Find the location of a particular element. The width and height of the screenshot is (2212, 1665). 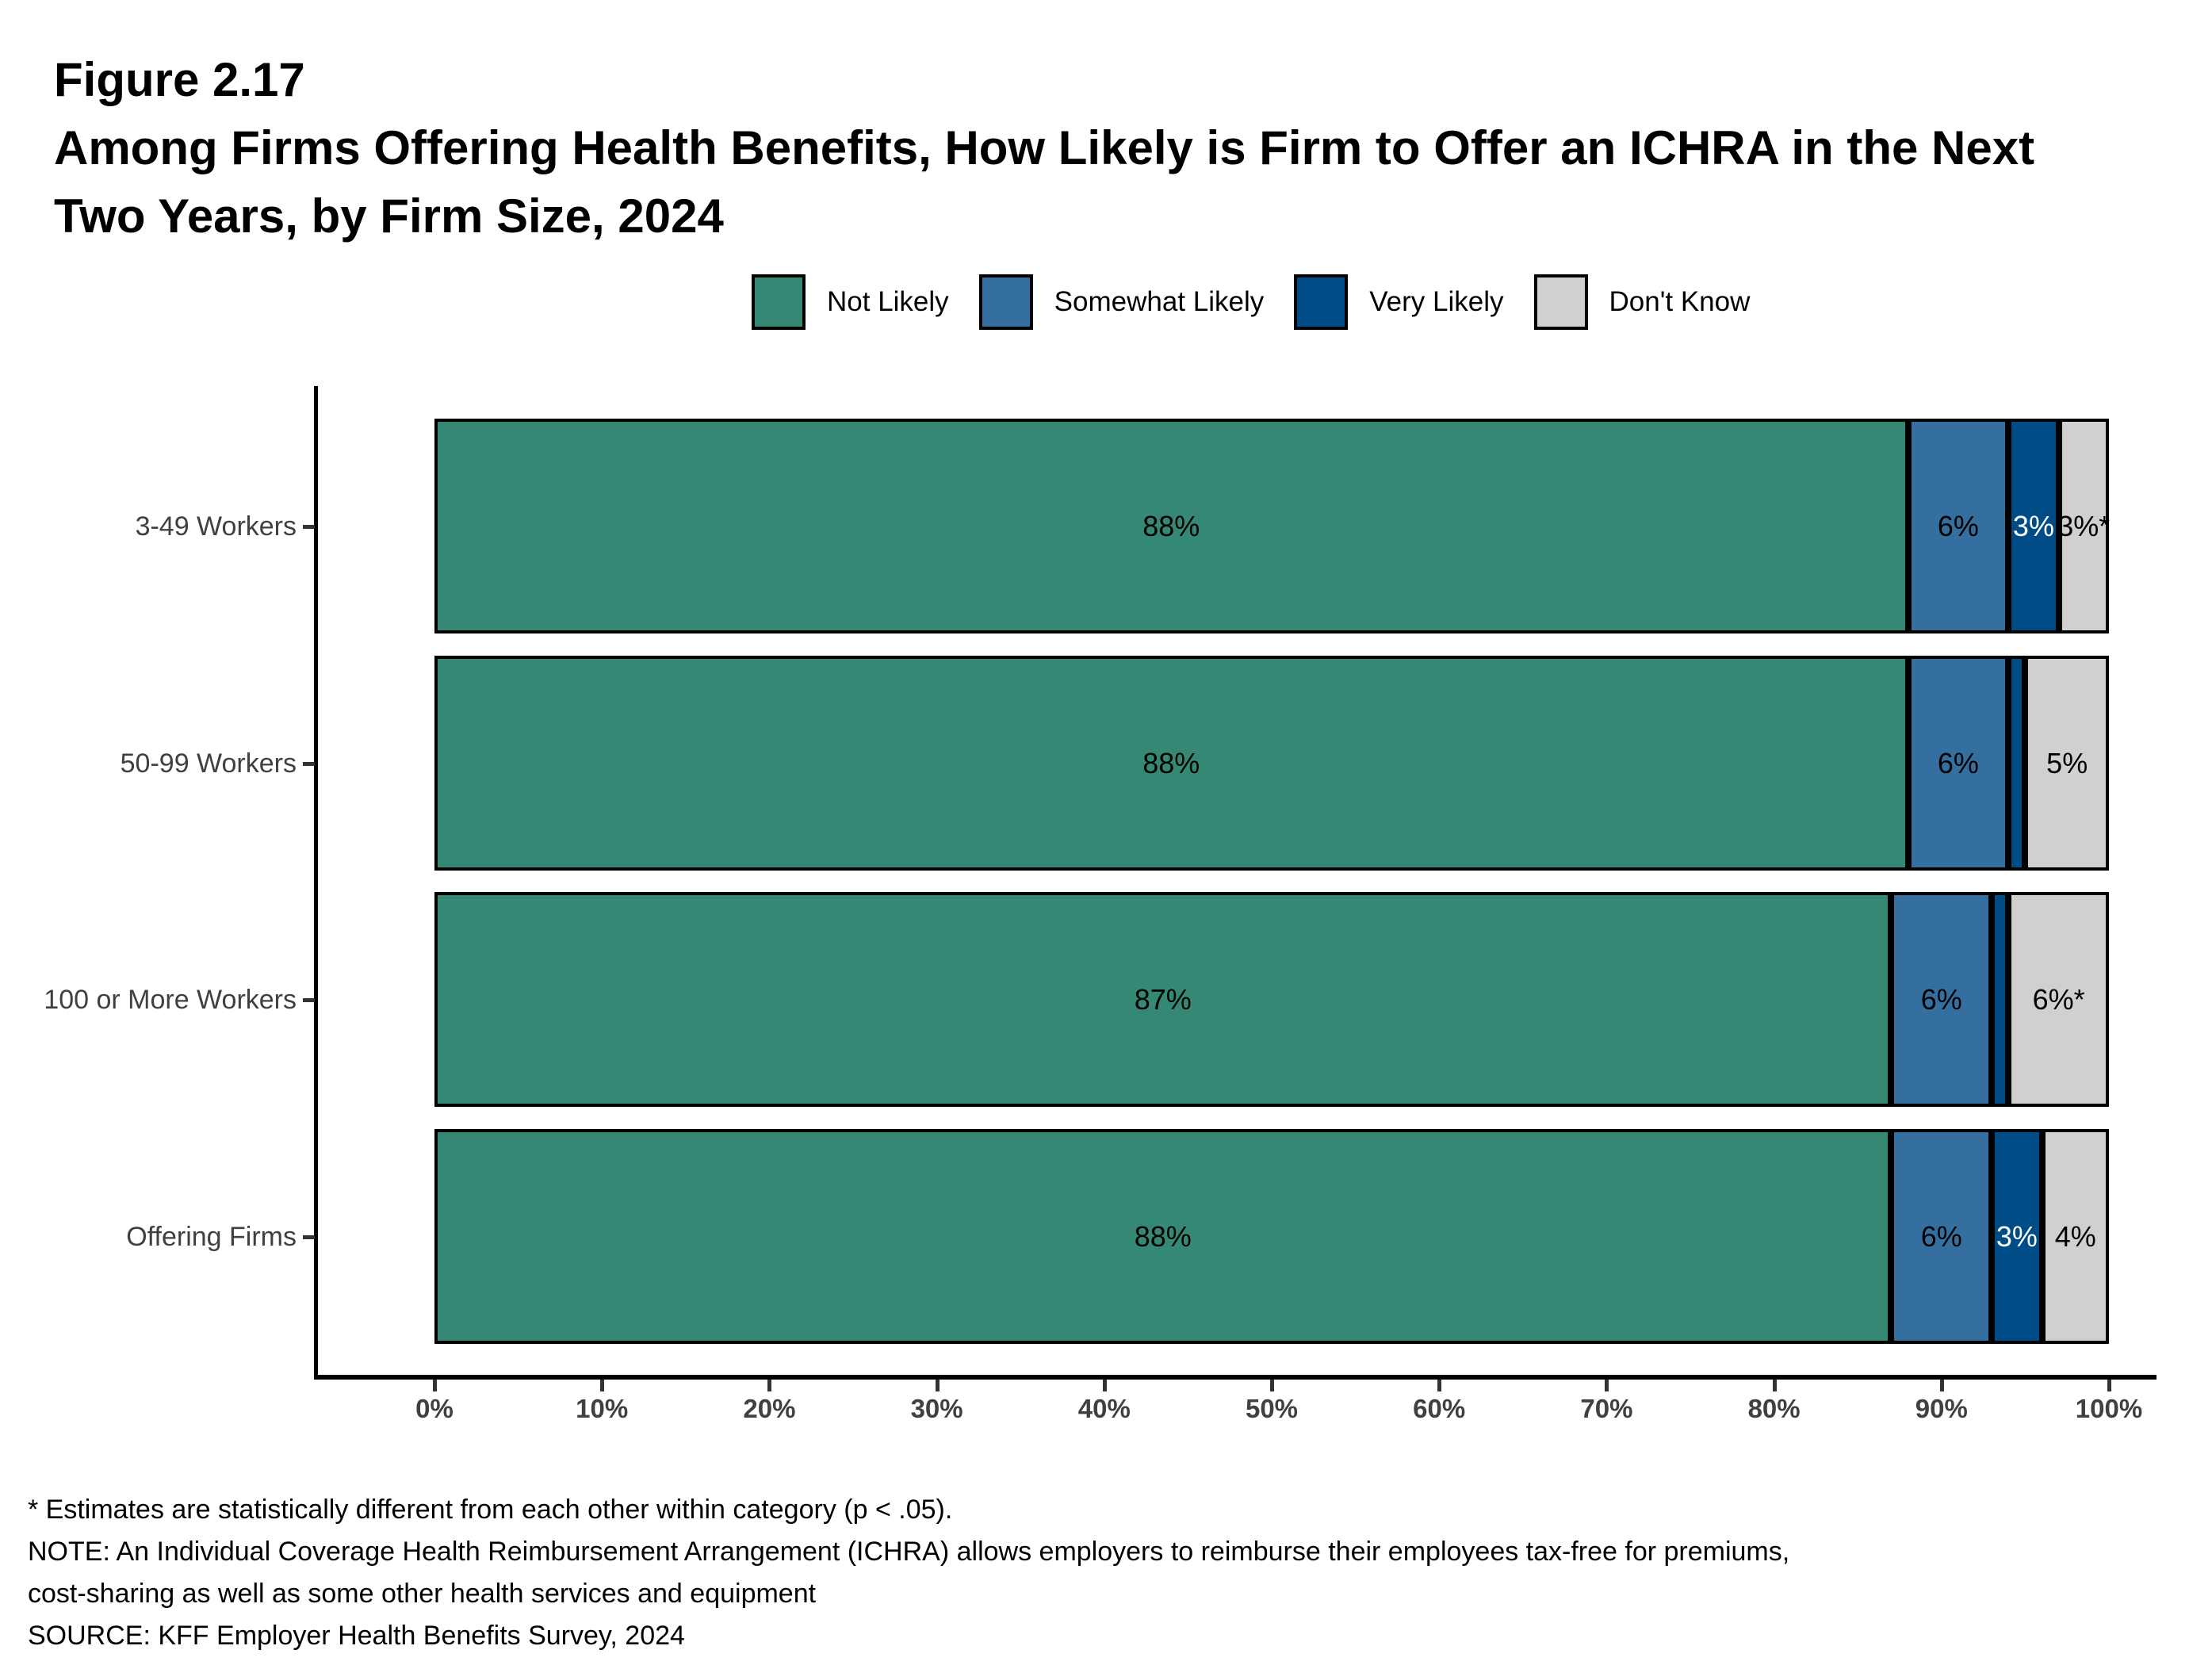

y-axis-category-label: 50-99 Workers is located at coordinates (209, 763).